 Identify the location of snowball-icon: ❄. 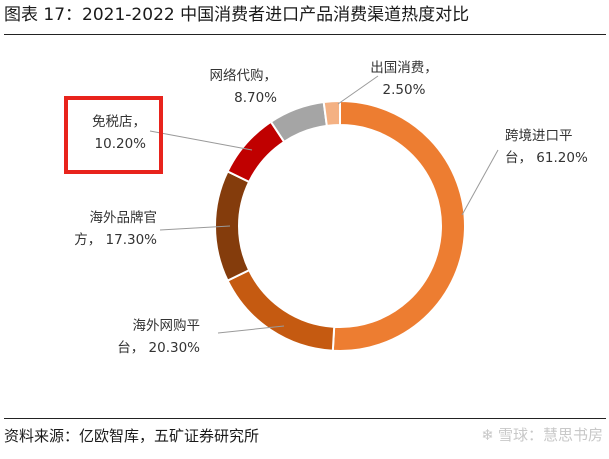
(487, 435).